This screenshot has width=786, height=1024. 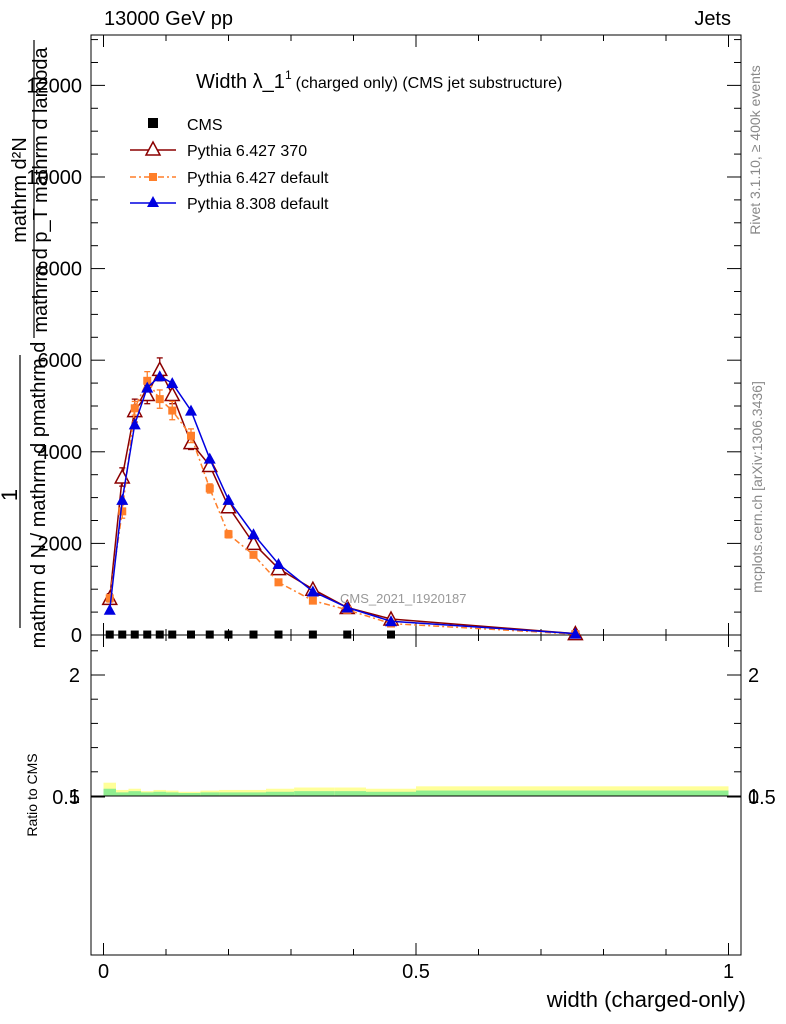 What do you see at coordinates (153, 123) in the screenshot?
I see `legend-marker-cms` at bounding box center [153, 123].